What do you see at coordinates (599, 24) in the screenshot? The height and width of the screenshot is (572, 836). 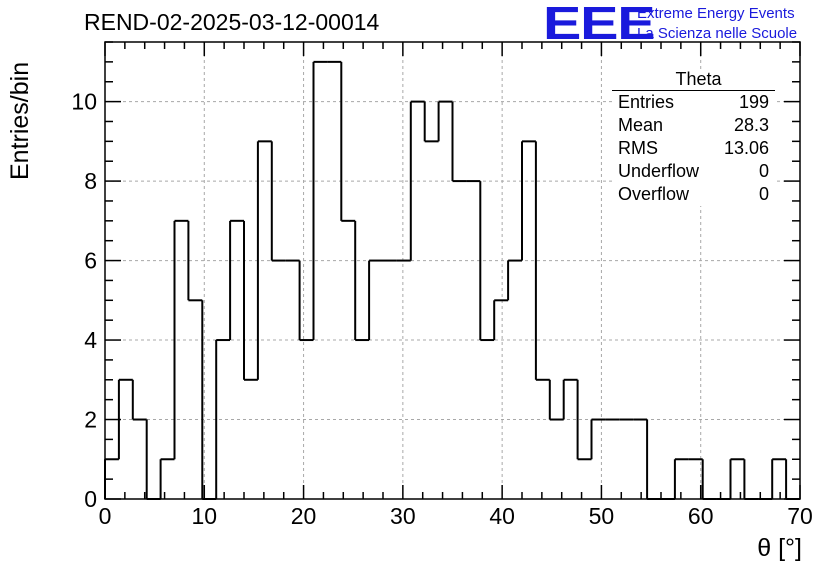 I see `eee-logo: EEE` at bounding box center [599, 24].